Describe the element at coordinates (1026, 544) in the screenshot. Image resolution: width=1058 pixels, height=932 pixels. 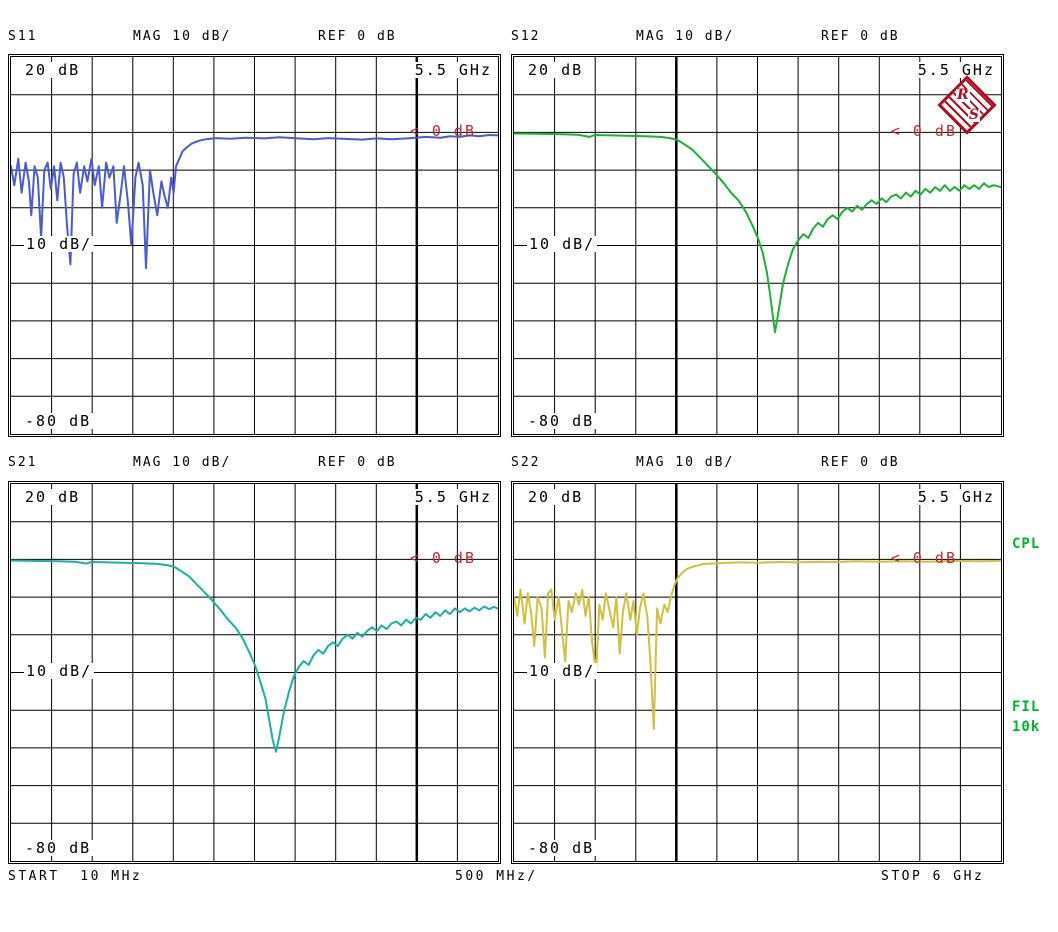
I see `coupled-channels-label: CPL` at that location.